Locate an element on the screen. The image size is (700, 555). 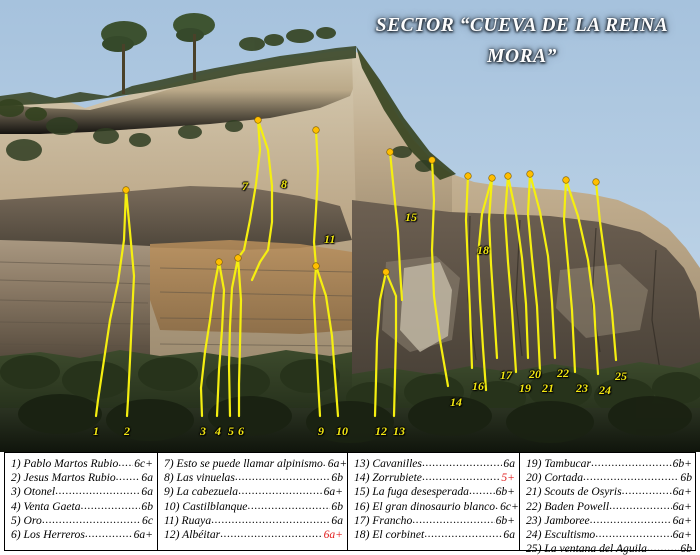
foreground-canopies is located at coordinates (355, 418).